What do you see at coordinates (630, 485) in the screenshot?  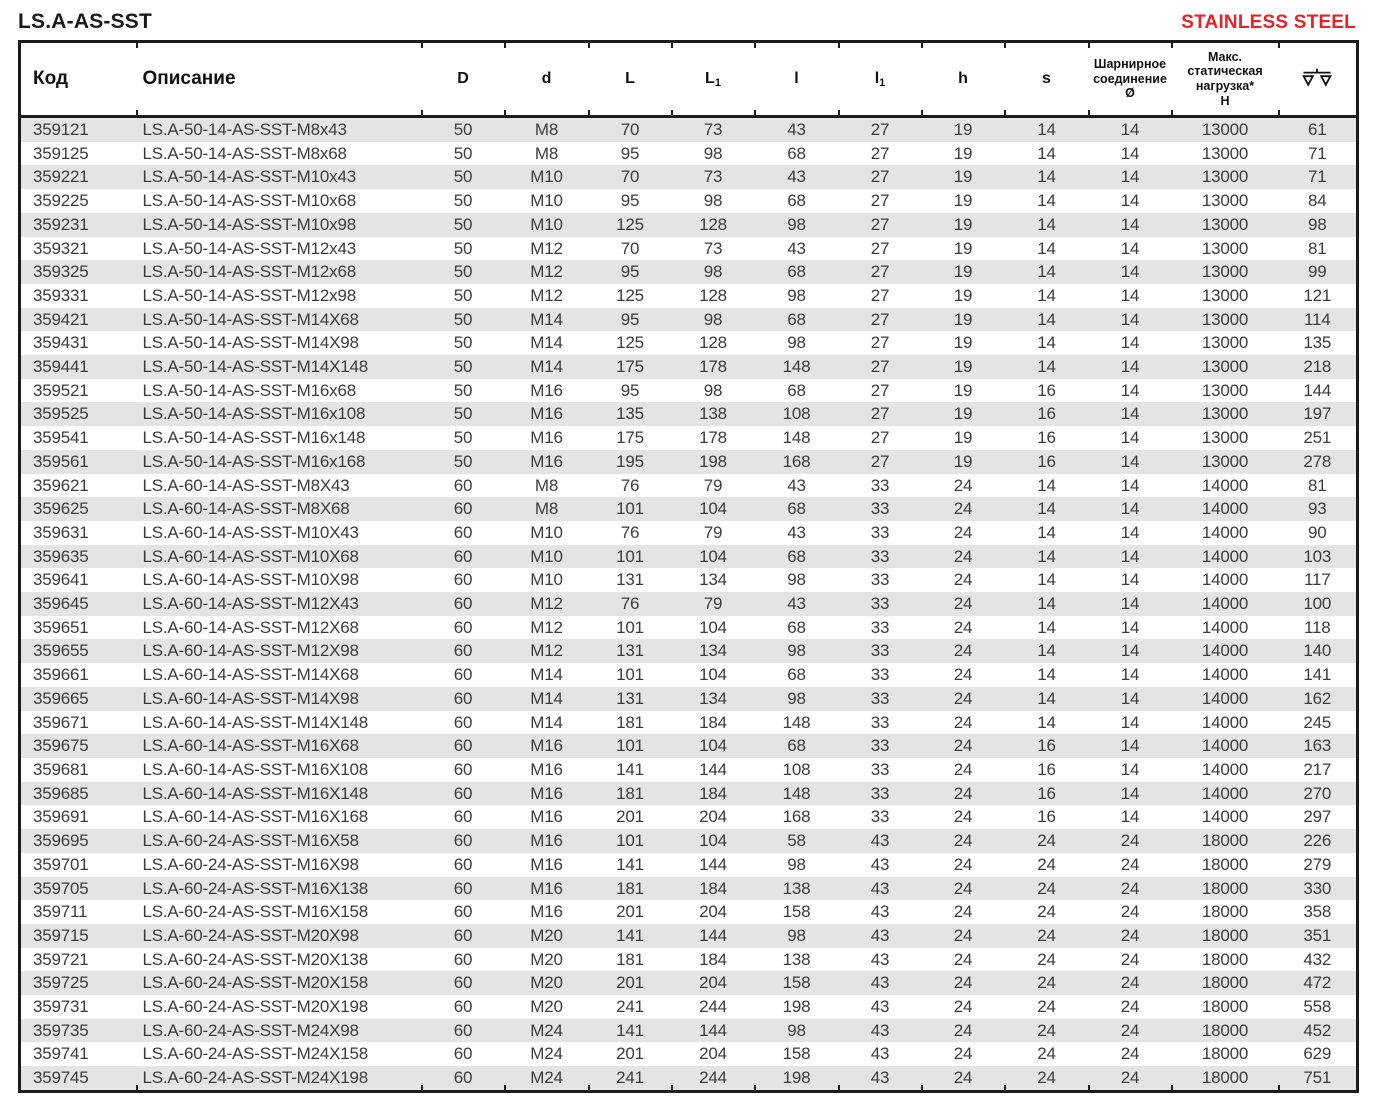 I see `cell-L: 76` at bounding box center [630, 485].